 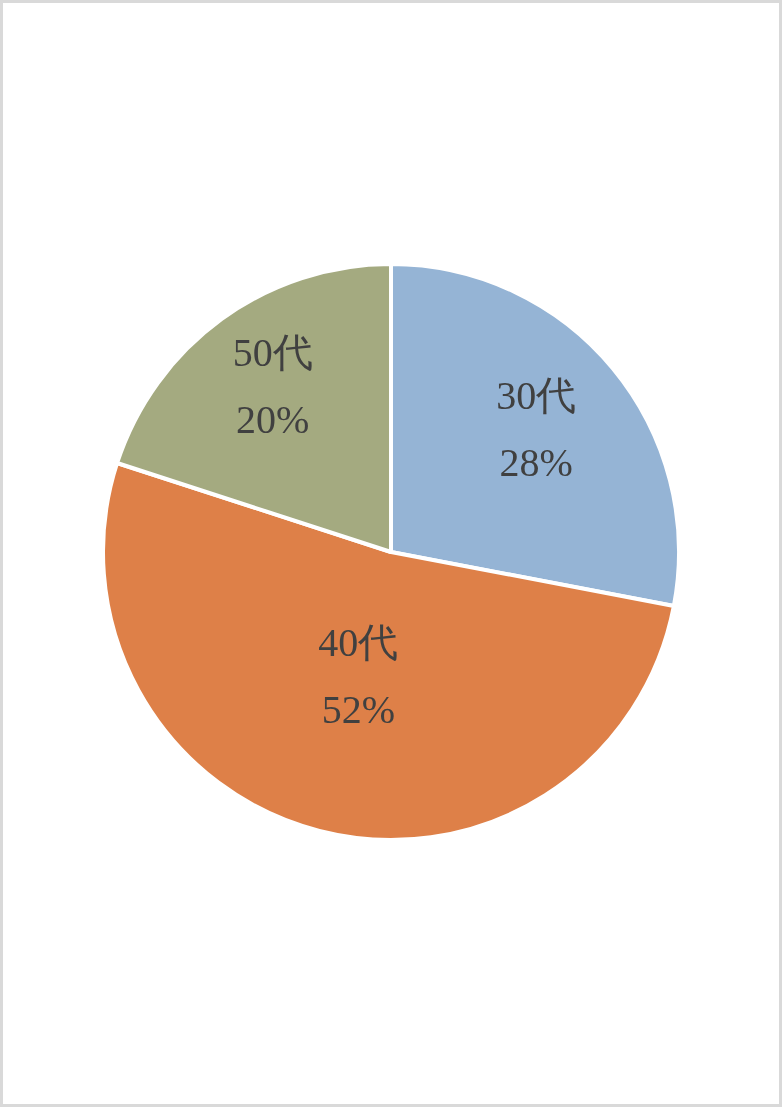 What do you see at coordinates (536, 462) in the screenshot?
I see `data-label: 28%` at bounding box center [536, 462].